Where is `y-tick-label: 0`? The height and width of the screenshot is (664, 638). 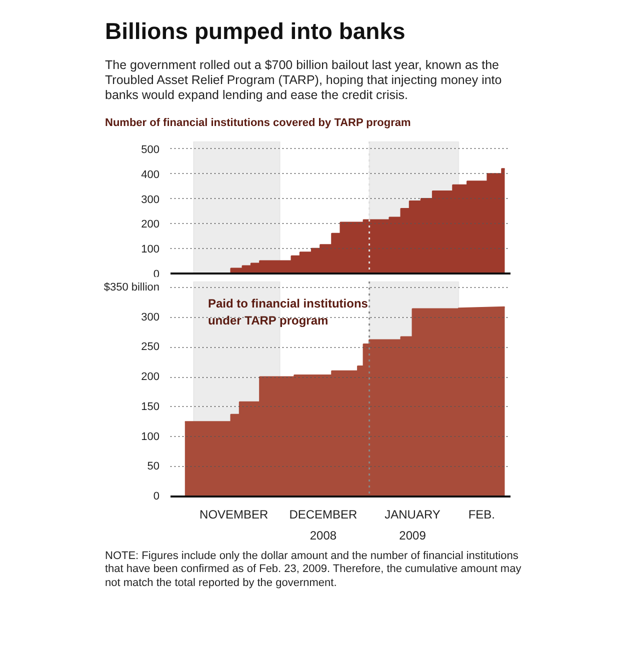 y-tick-label: 0 is located at coordinates (156, 496).